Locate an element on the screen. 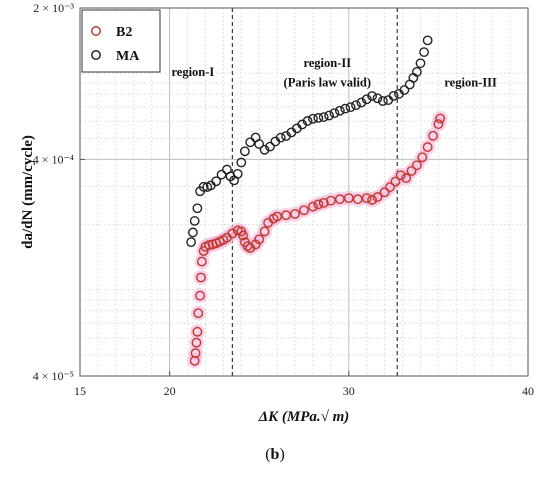  x-axis-ticks: 15 20 30 40 is located at coordinates (304, 384).